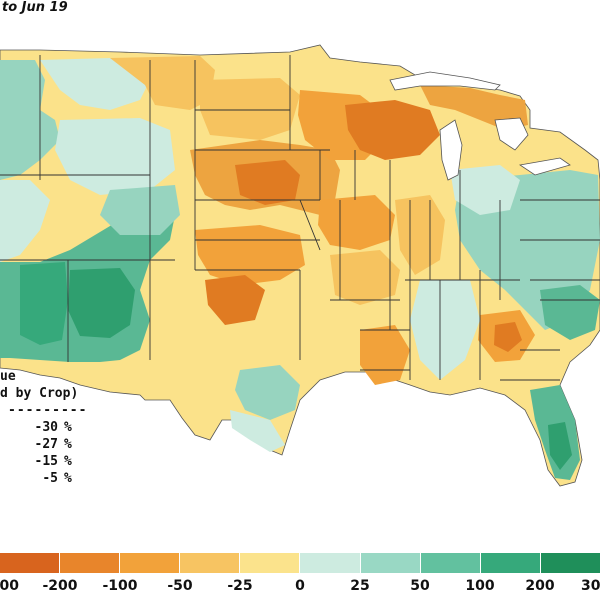 This screenshot has width=600, height=600. What do you see at coordinates (544, 166) in the screenshot?
I see `lake-erie` at bounding box center [544, 166].